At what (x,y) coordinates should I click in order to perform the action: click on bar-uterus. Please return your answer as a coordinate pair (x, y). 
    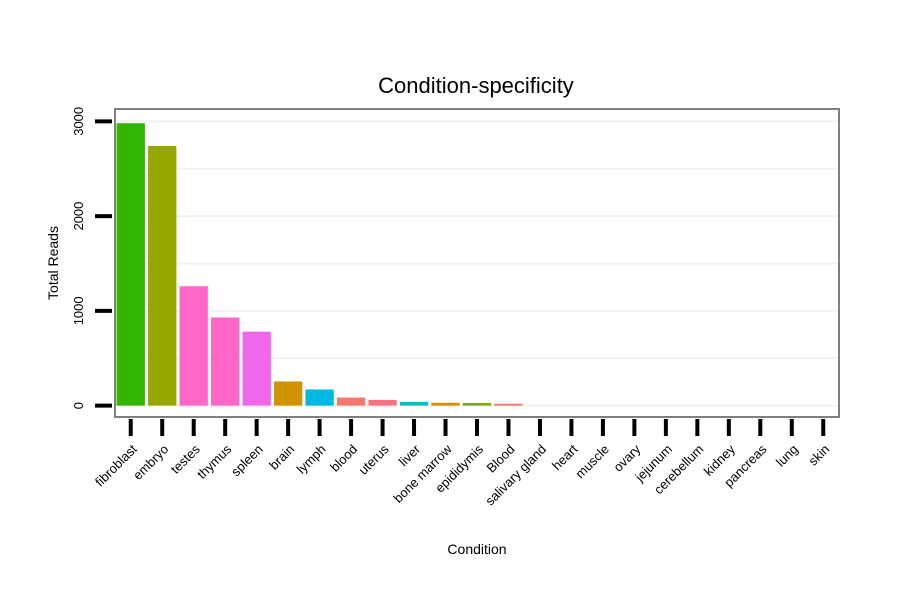
    Looking at the image, I should click on (382, 402).